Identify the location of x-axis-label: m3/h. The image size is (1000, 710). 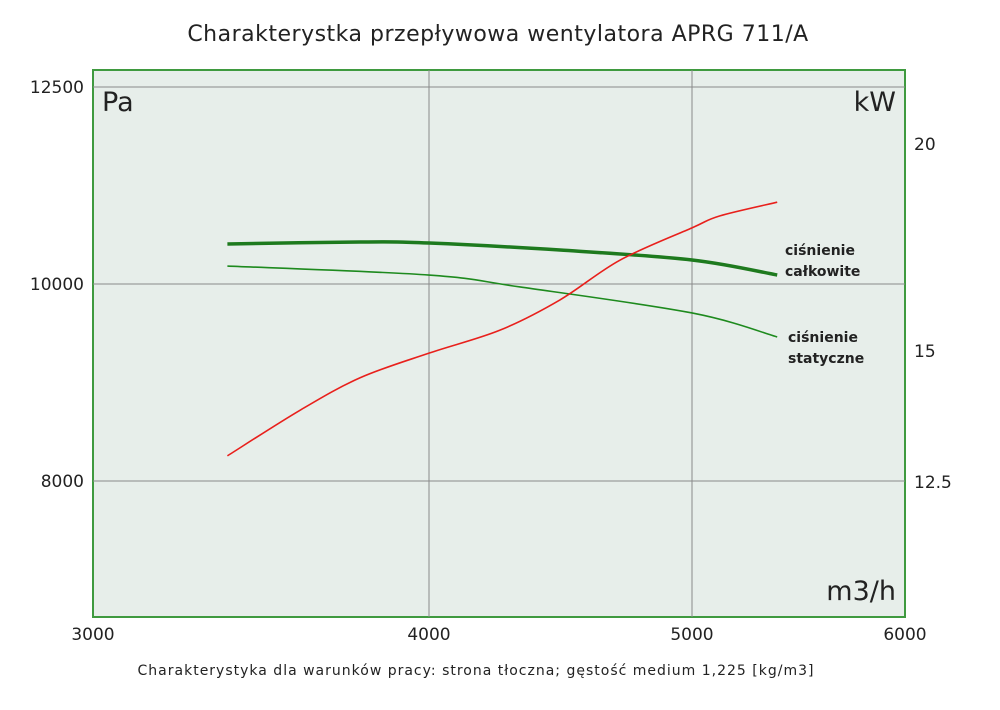
(861, 591).